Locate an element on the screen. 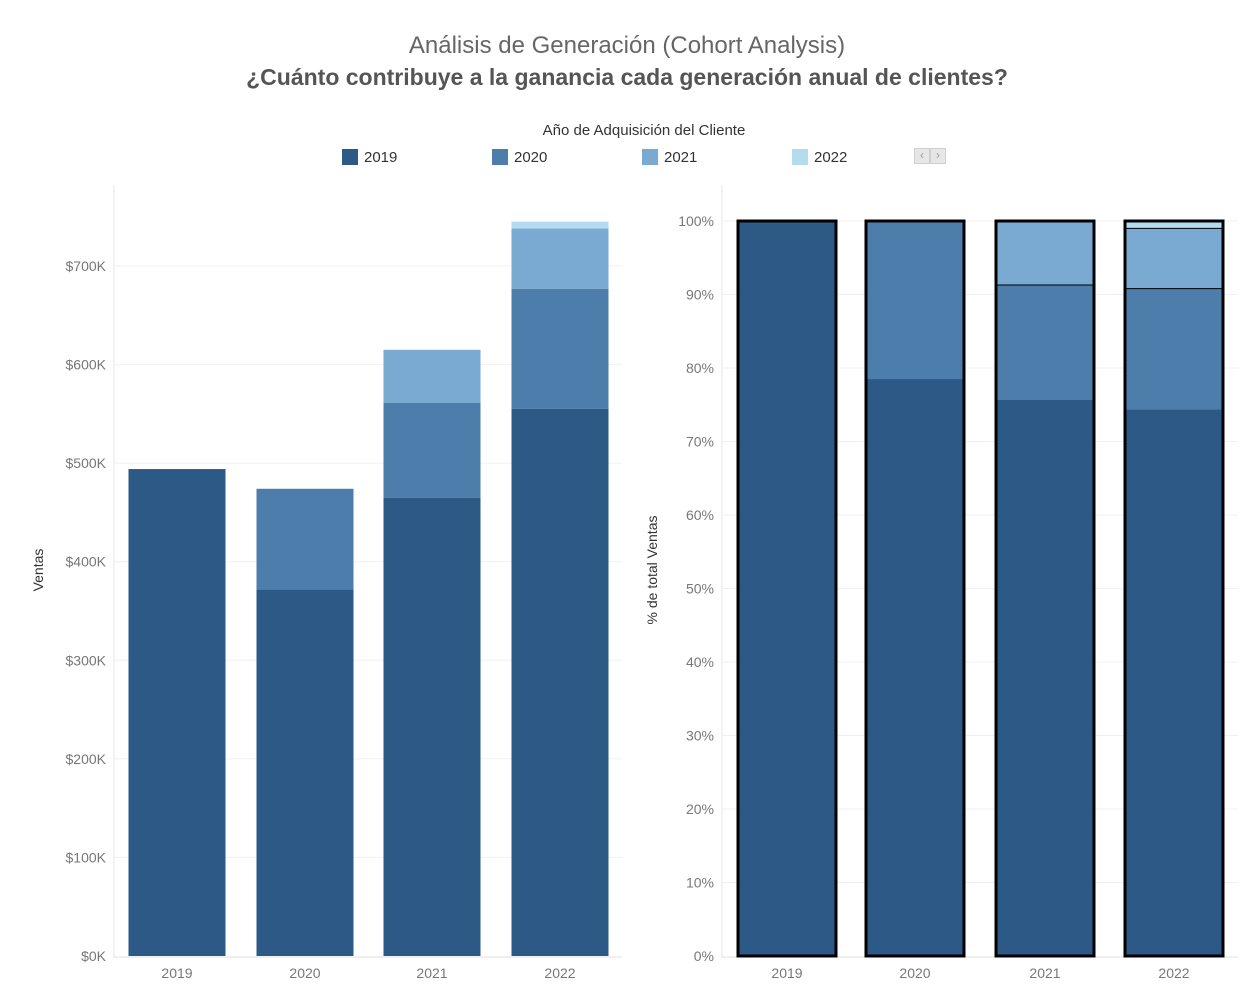  y-tick-label: $300K is located at coordinates (86, 660).